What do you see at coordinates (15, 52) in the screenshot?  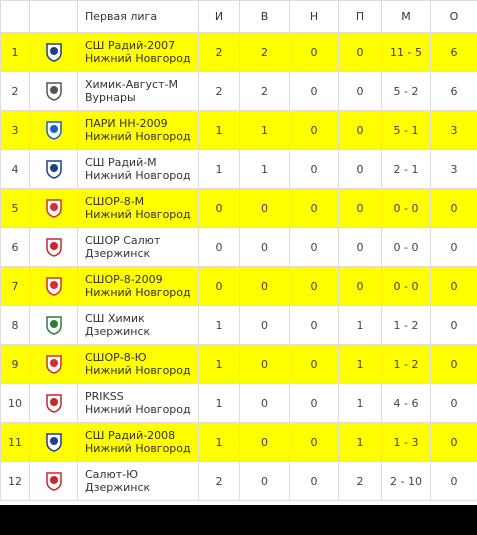 I see `rank: 1` at bounding box center [15, 52].